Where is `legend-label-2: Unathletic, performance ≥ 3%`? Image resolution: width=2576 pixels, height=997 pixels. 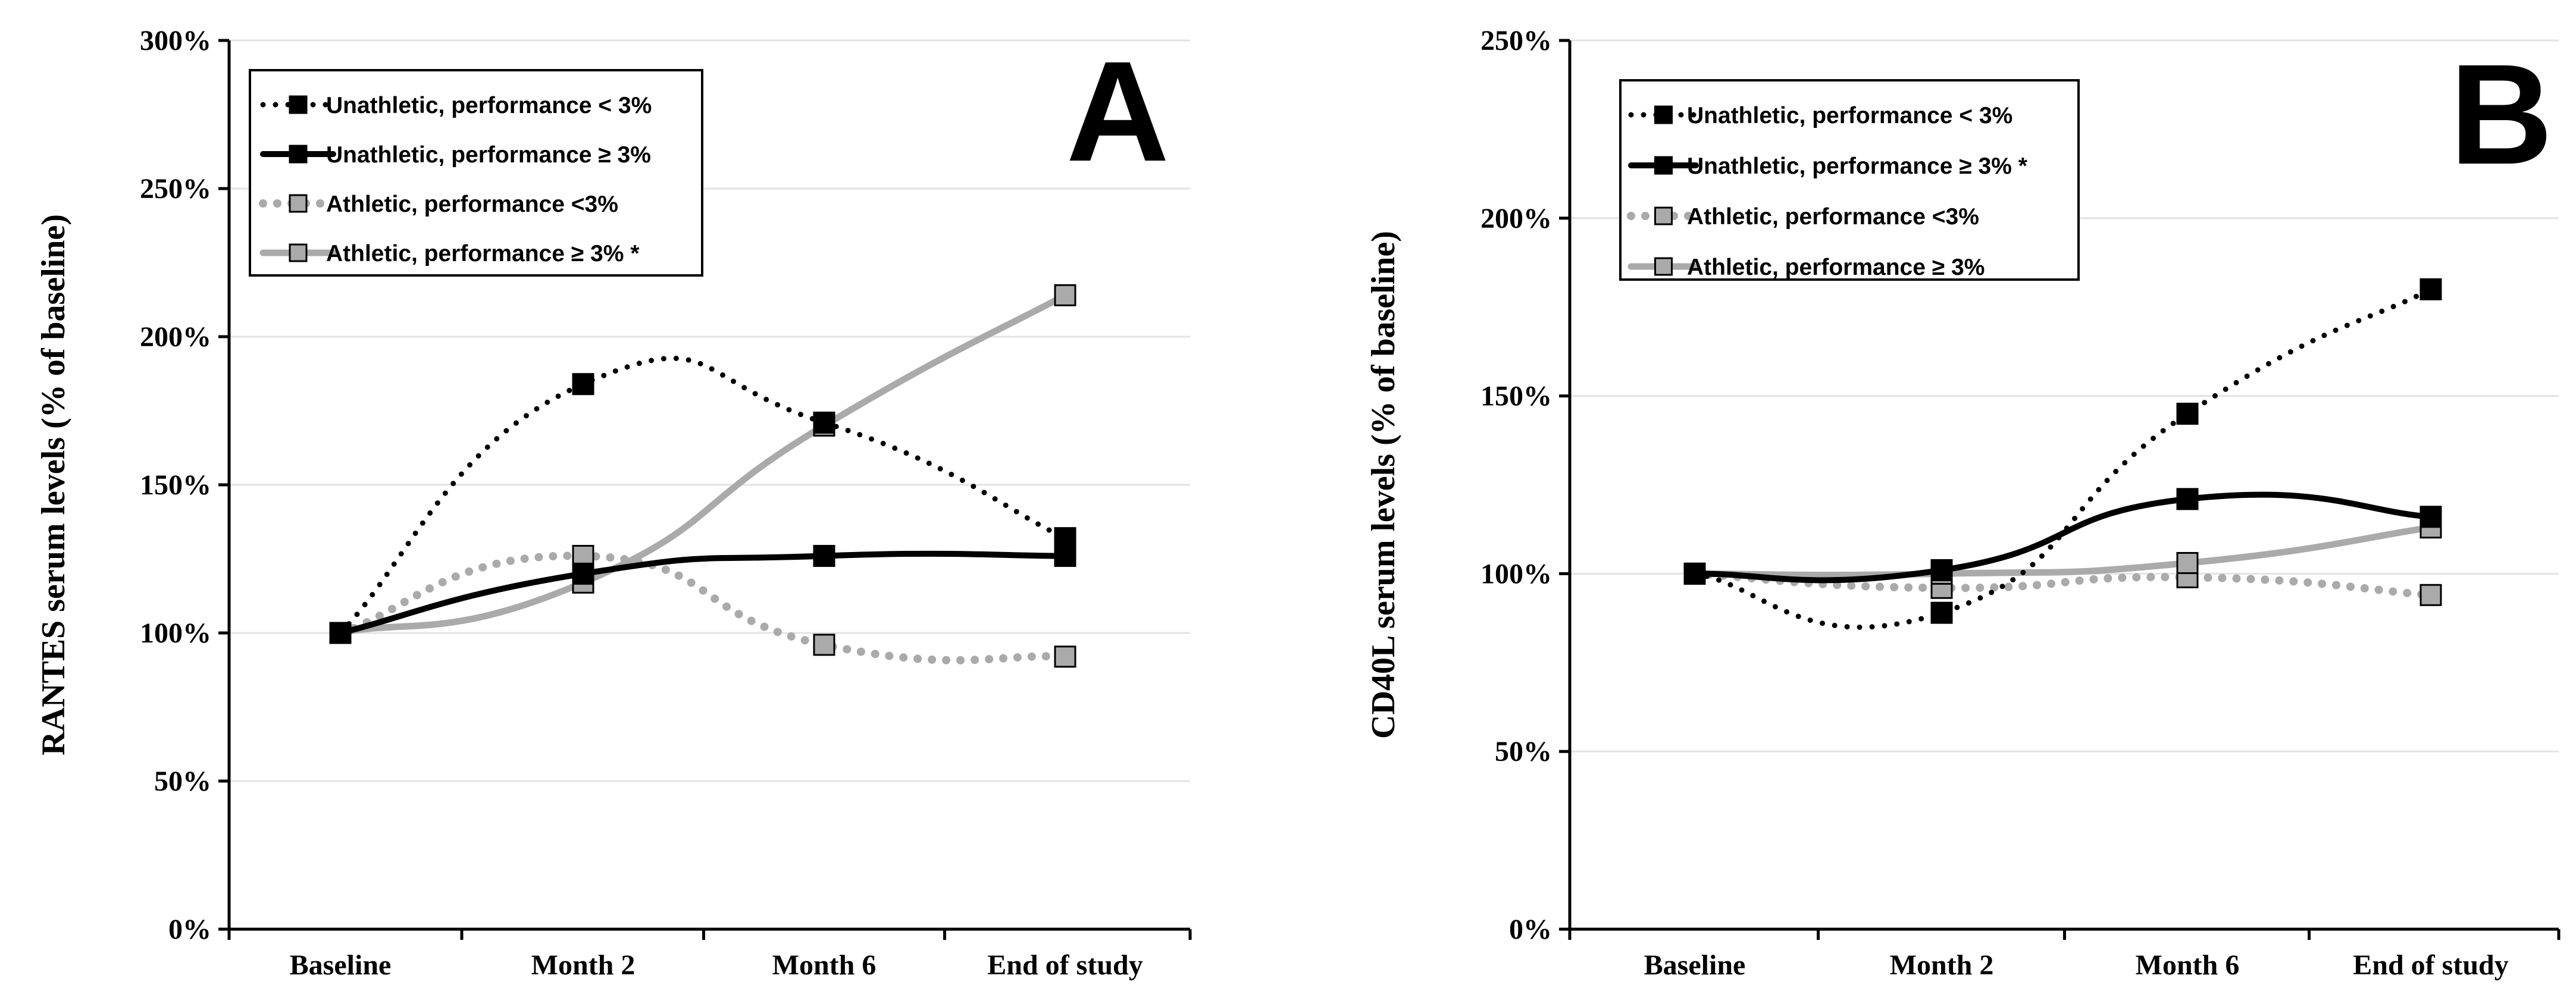
legend-label-2: Unathletic, performance ≥ 3% is located at coordinates (488, 155).